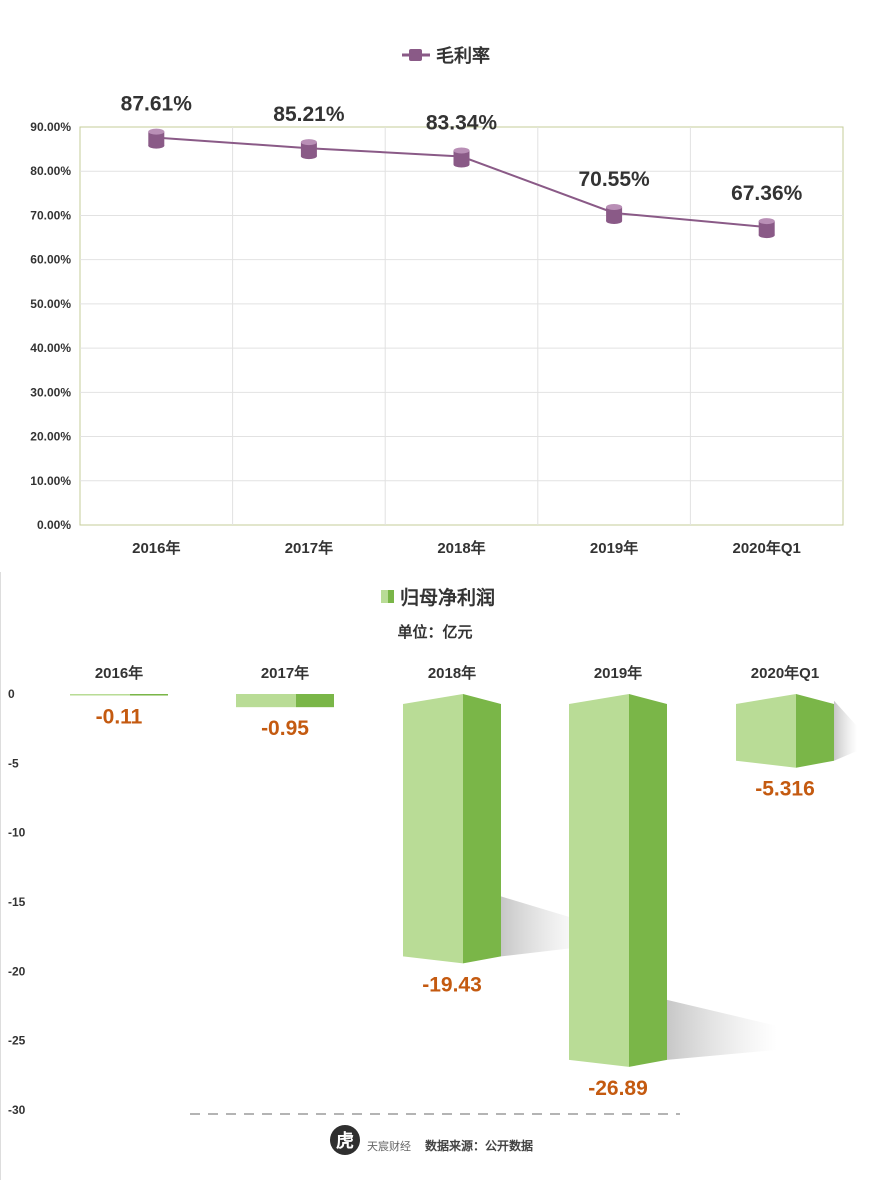  What do you see at coordinates (157, 104) in the screenshot?
I see `margin-data-label: 87.61%` at bounding box center [157, 104].